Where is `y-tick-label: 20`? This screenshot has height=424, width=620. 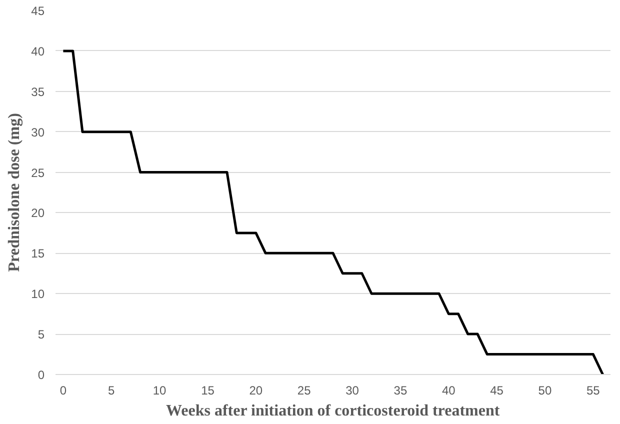 y-tick-label: 20 is located at coordinates (38, 213).